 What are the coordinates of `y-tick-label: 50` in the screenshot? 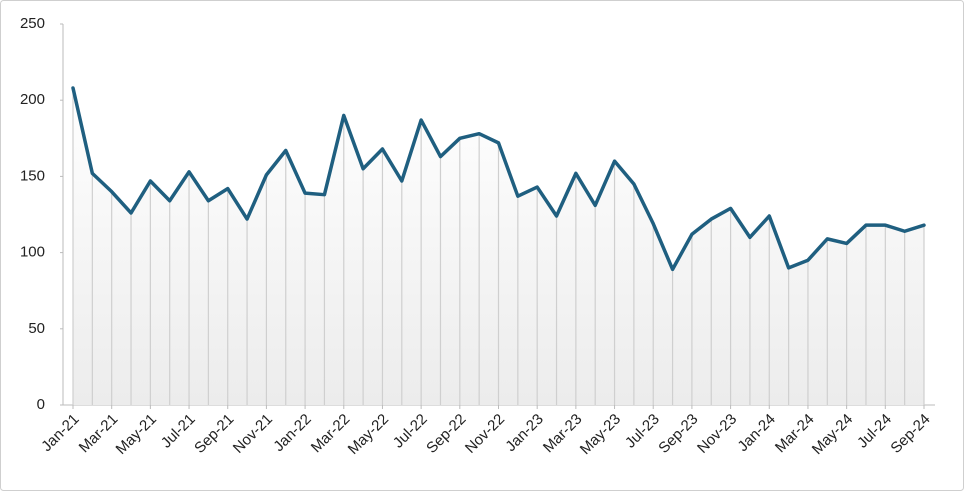 It's located at (36, 328).